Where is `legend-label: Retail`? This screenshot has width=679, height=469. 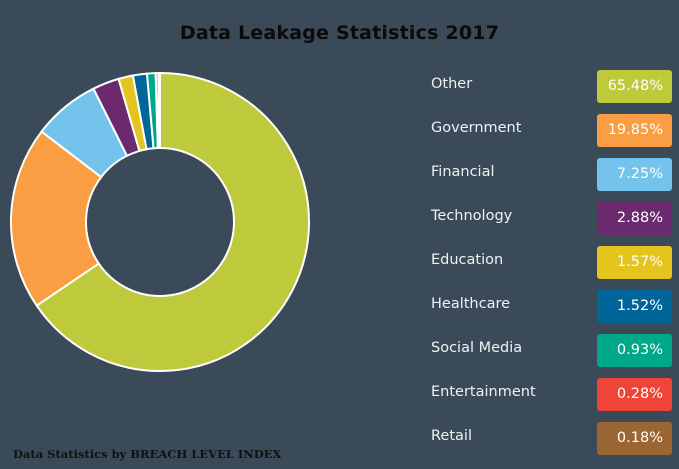
legend-label: Retail is located at coordinates (451, 436).